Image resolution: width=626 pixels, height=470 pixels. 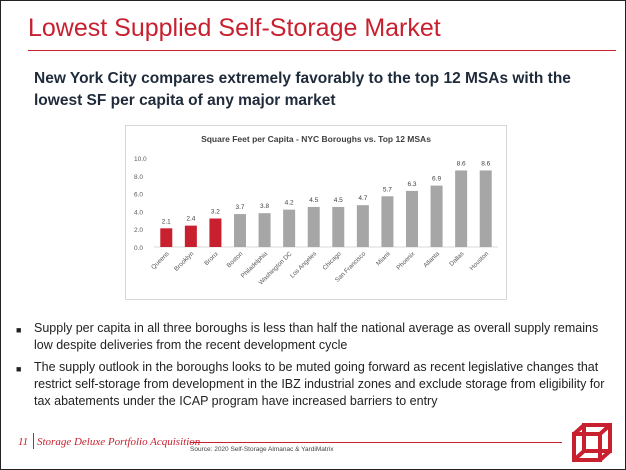 What do you see at coordinates (383, 258) in the screenshot?
I see `x-tick-label: Miami` at bounding box center [383, 258].